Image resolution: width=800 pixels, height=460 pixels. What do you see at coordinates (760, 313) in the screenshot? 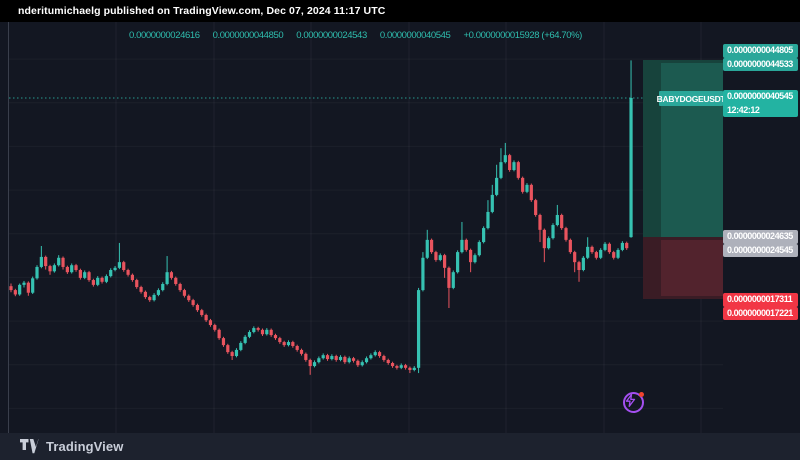
I see `price-label-stop-2: 0.0000000017221` at bounding box center [760, 313].